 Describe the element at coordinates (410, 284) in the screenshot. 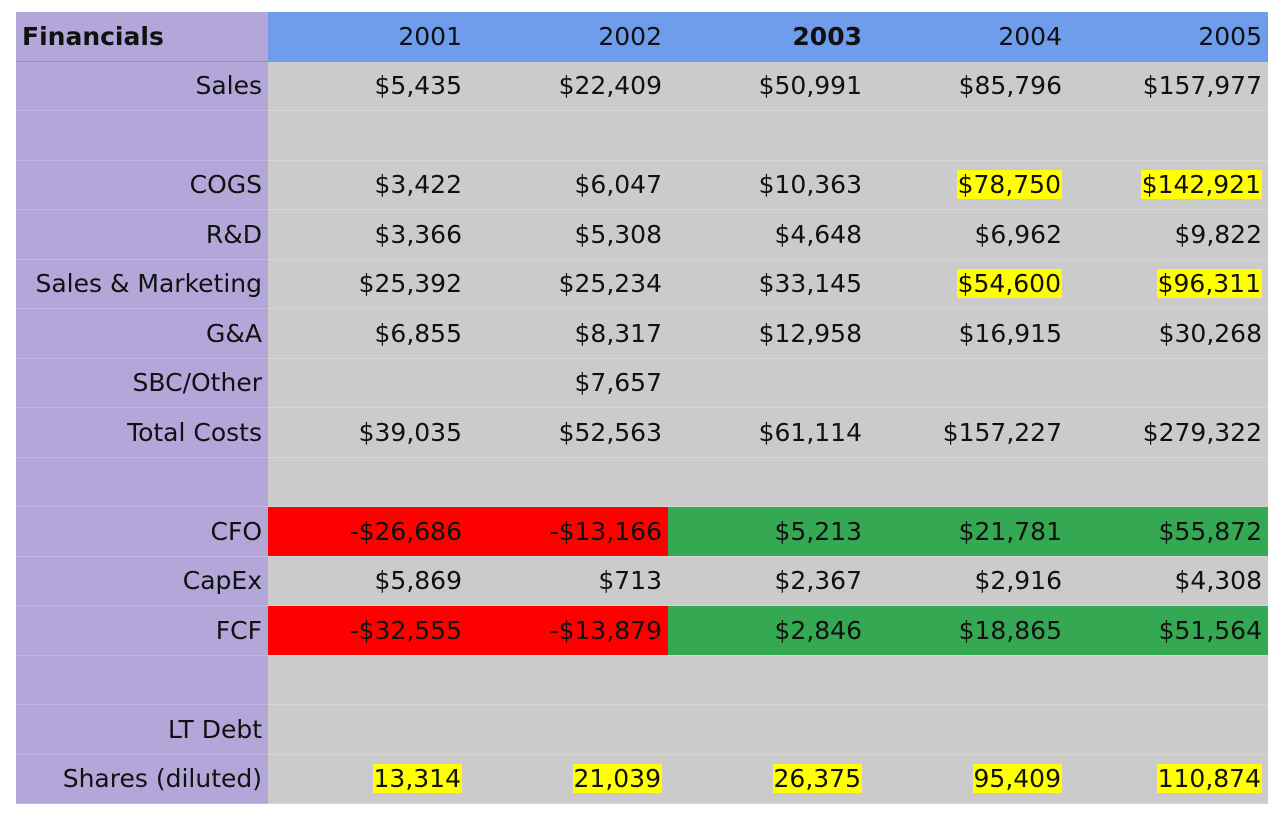

I see `cell-value: $25,392` at that location.